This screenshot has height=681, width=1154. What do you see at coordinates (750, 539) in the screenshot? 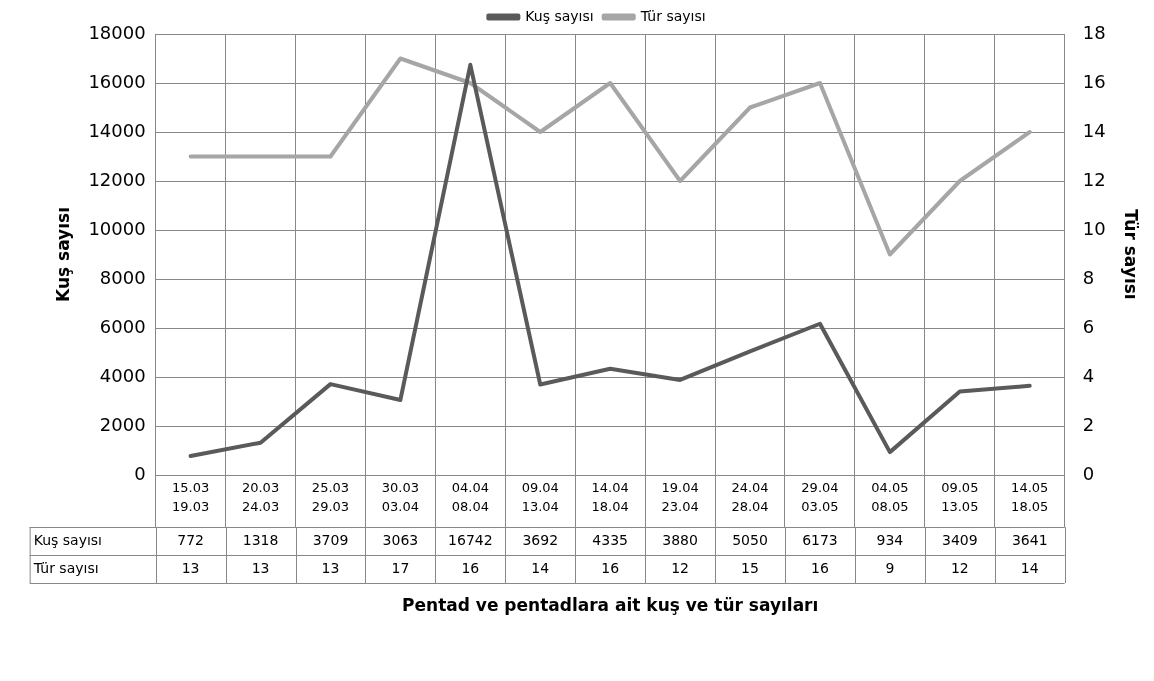
I see `data-label: 5050` at bounding box center [750, 539].